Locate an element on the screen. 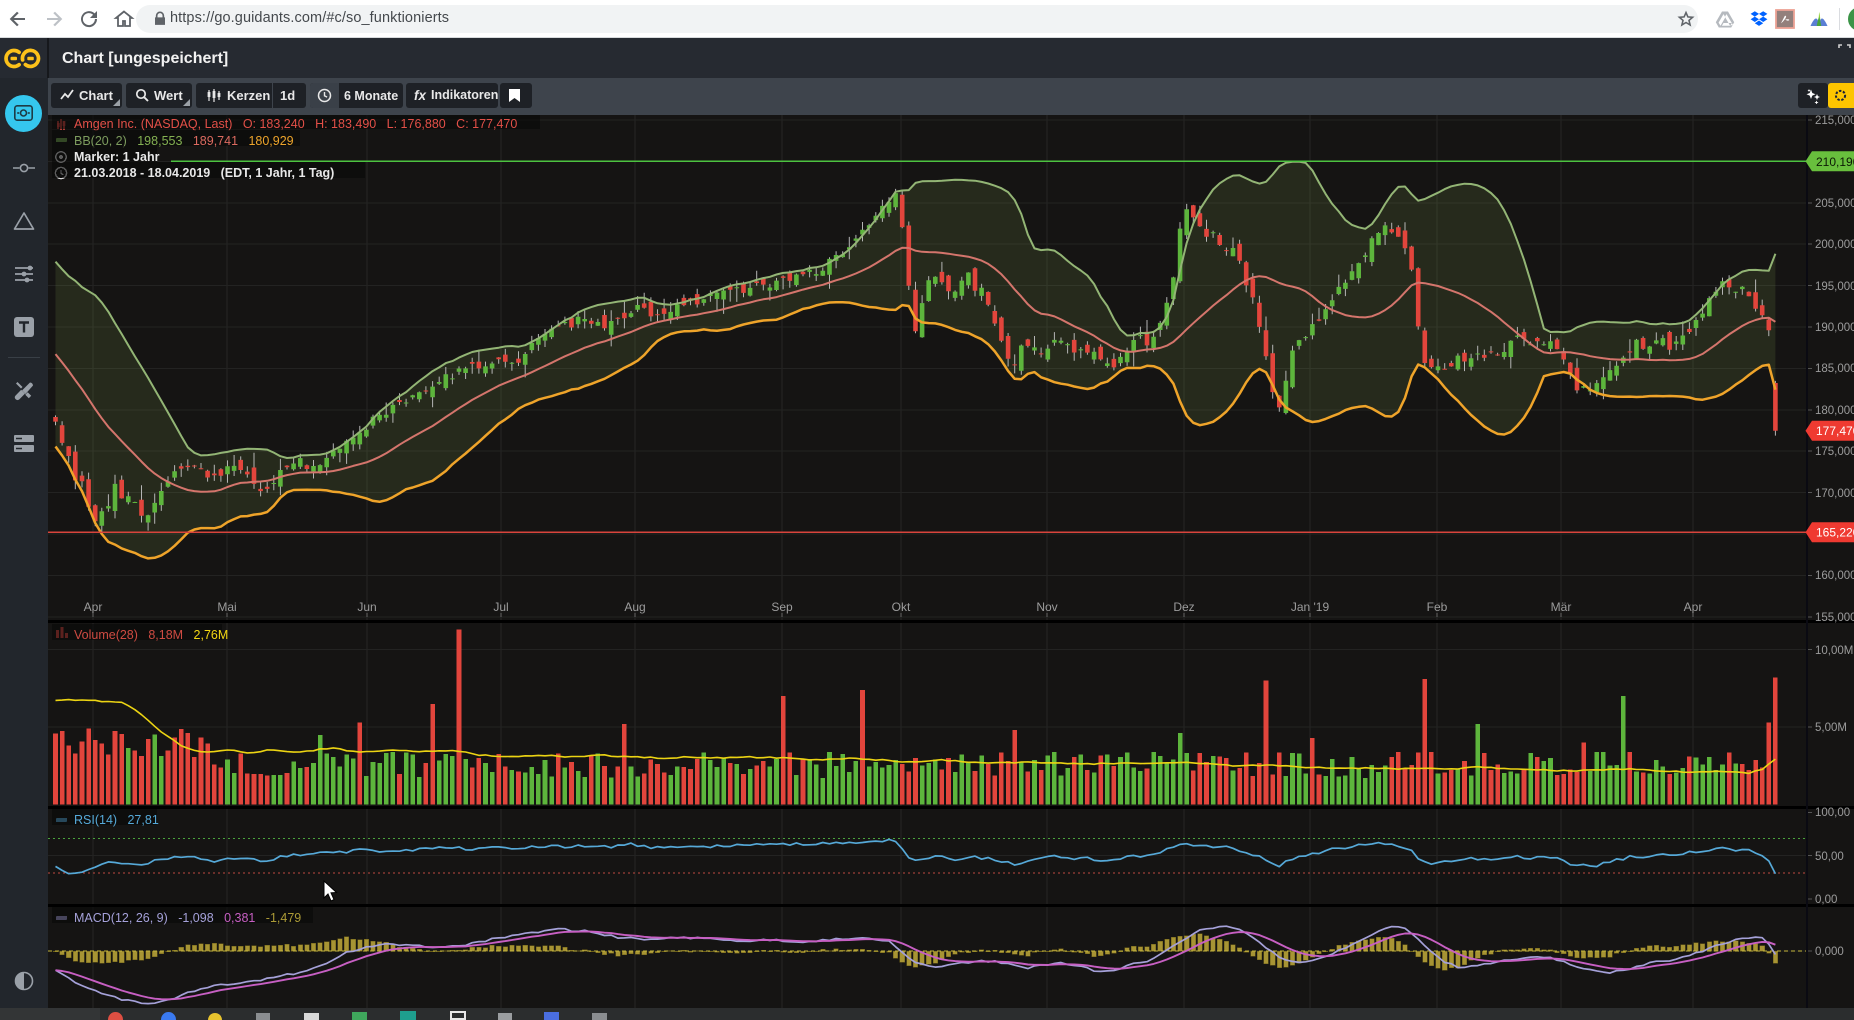 Image resolution: width=1854 pixels, height=1020 pixels. svg-text: 5,00M is located at coordinates (1831, 728).